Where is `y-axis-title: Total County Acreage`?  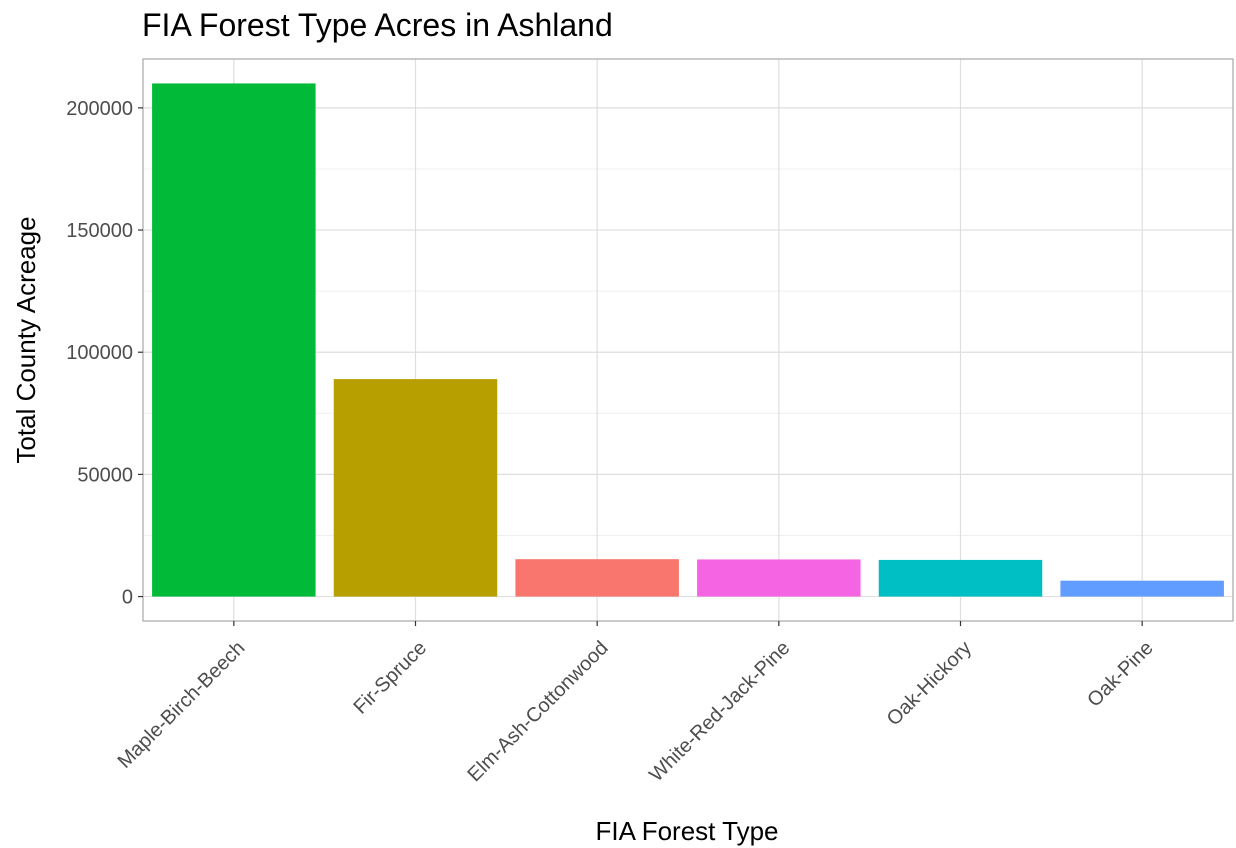
y-axis-title: Total County Acreage is located at coordinates (26, 339).